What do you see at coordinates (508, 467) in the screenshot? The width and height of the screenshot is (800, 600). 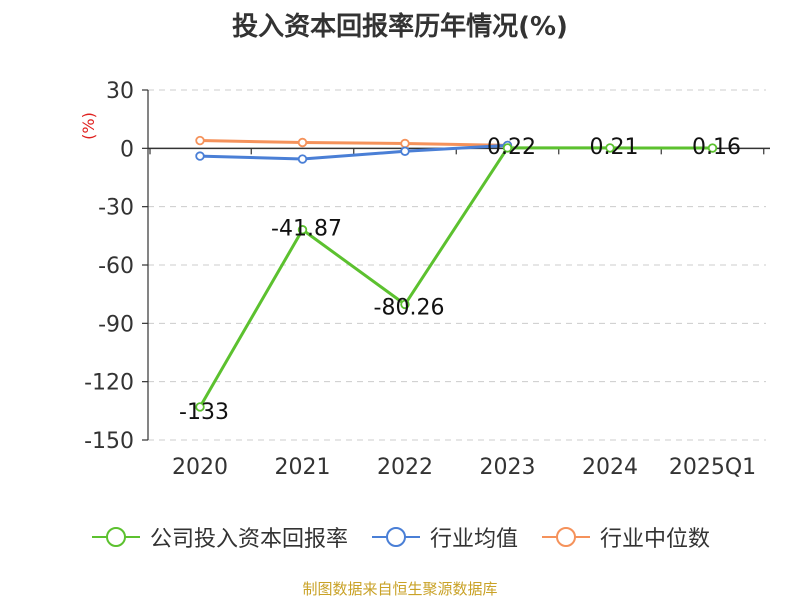 I see `x-tick-label: 2023` at bounding box center [508, 467].